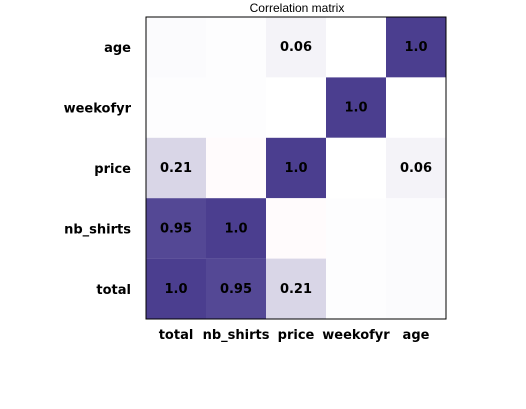 The width and height of the screenshot is (526, 409). Describe the element at coordinates (356, 47) in the screenshot. I see `heatmap-cell-age-weekofyr` at that location.